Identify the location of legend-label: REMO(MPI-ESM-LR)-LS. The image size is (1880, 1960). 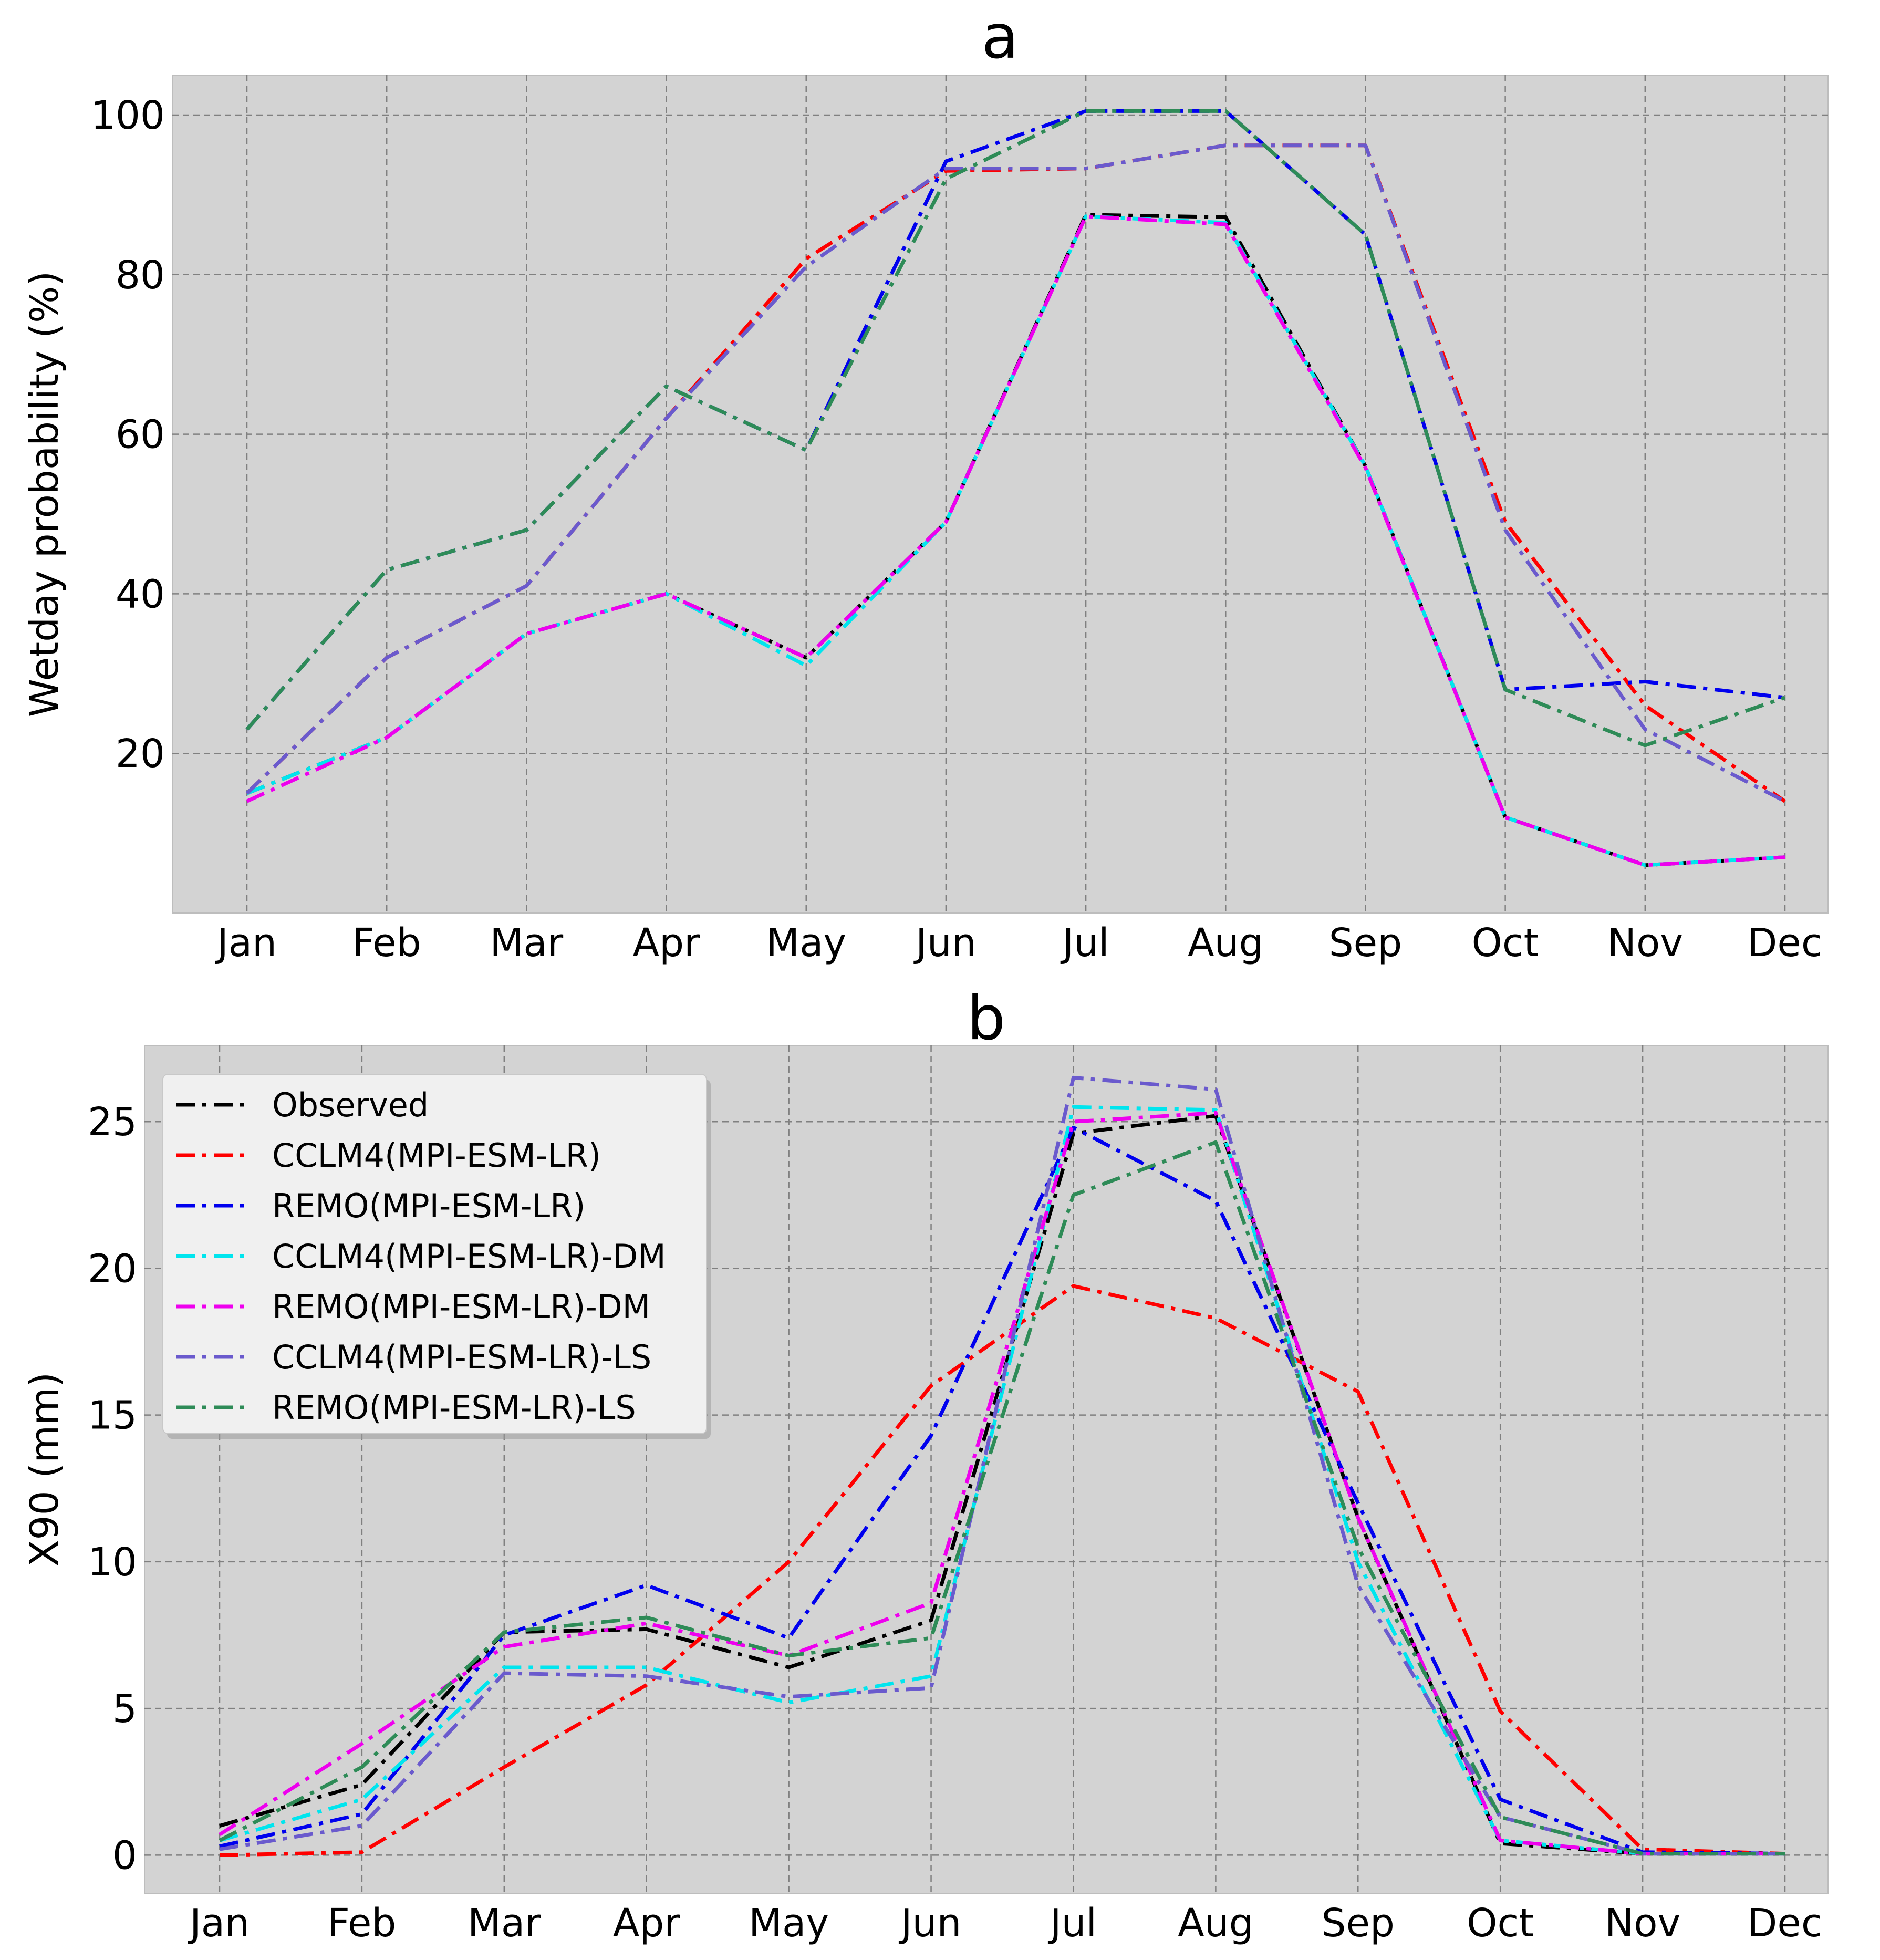
(454, 1408).